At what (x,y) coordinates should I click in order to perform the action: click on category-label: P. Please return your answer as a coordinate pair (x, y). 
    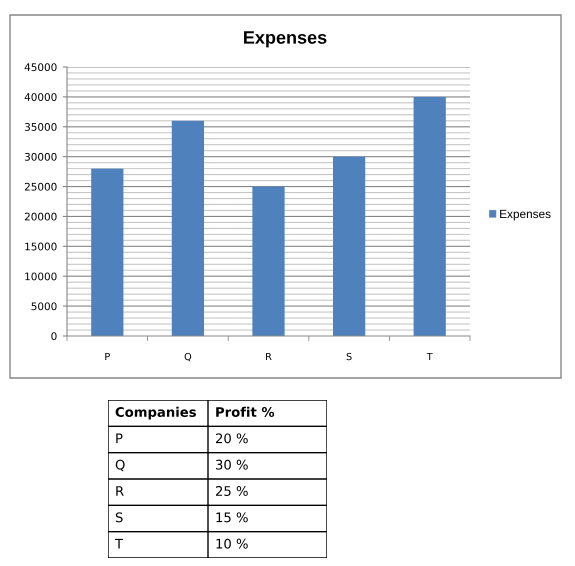
    Looking at the image, I should click on (119, 439).